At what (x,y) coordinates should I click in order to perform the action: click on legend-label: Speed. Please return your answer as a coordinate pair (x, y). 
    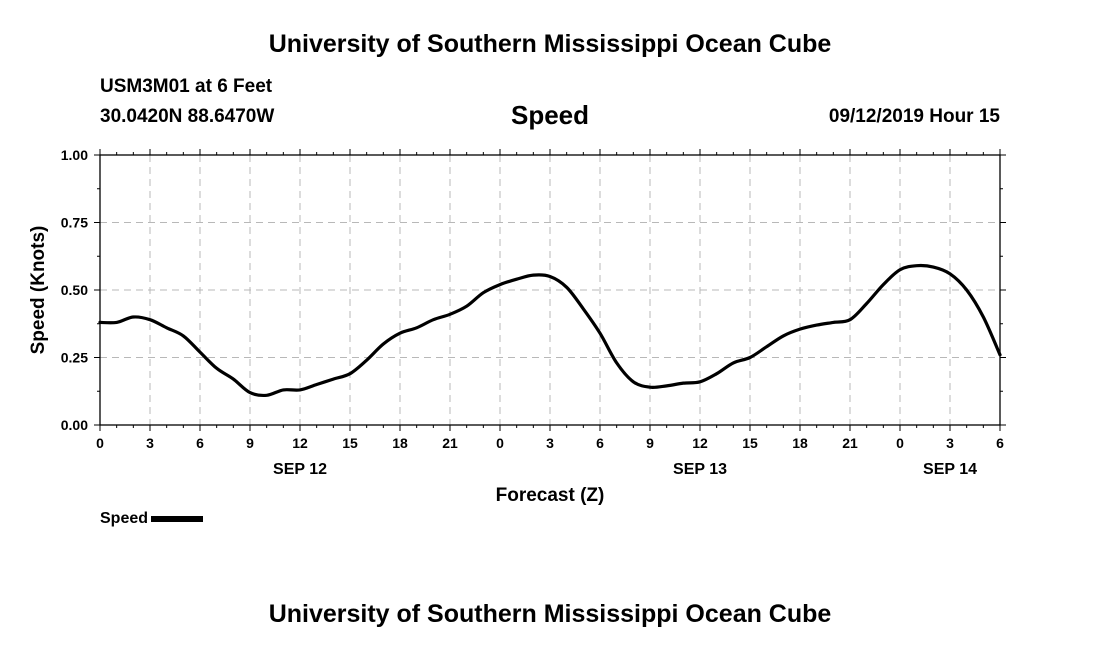
    Looking at the image, I should click on (124, 518).